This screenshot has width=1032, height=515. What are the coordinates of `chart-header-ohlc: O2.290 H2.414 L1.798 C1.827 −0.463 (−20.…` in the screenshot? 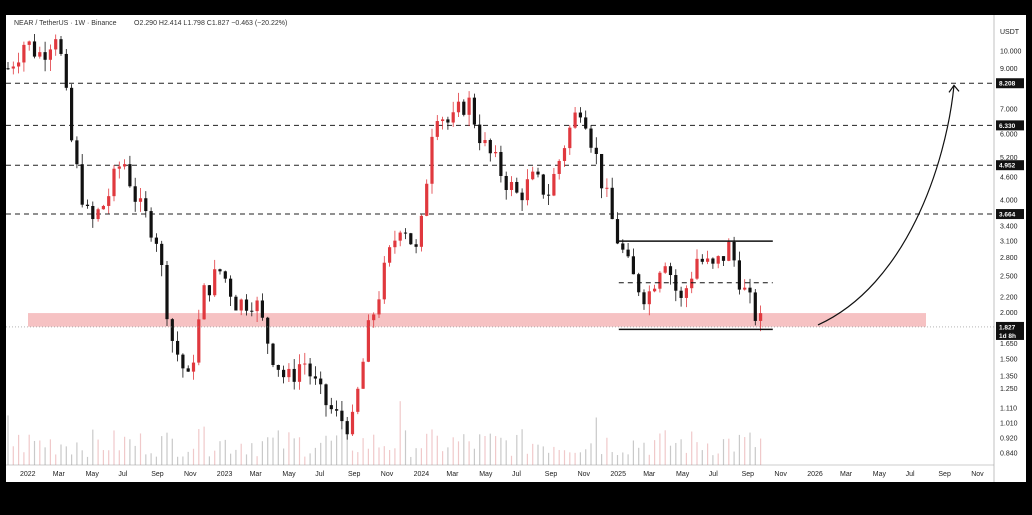 It's located at (210, 23).